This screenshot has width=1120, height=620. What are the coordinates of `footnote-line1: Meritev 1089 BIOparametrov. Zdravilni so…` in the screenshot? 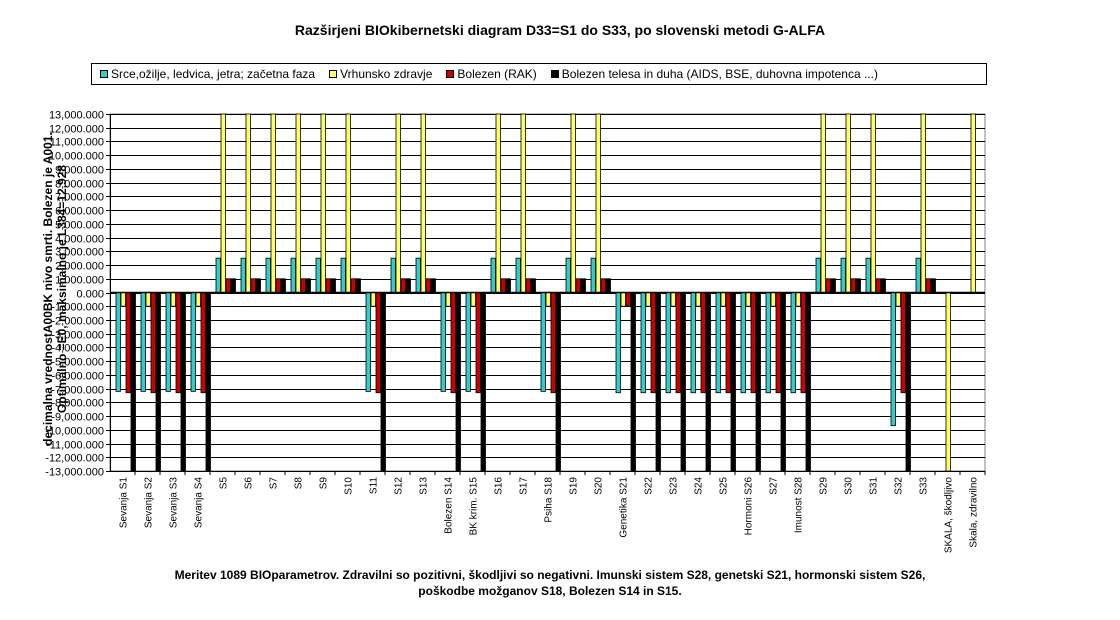 It's located at (550, 575).